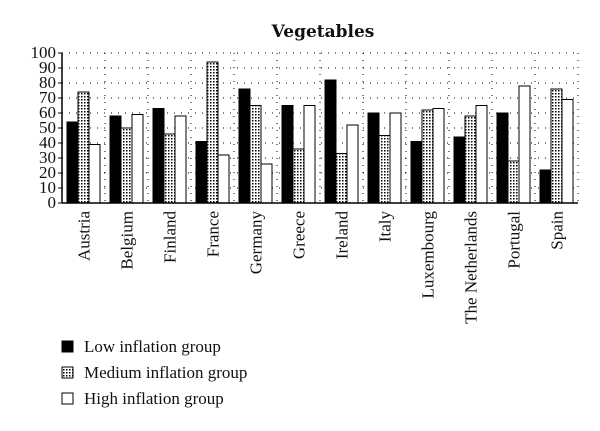 The width and height of the screenshot is (600, 431). Describe the element at coordinates (47, 127) in the screenshot. I see `y-tick-label: 50` at that location.